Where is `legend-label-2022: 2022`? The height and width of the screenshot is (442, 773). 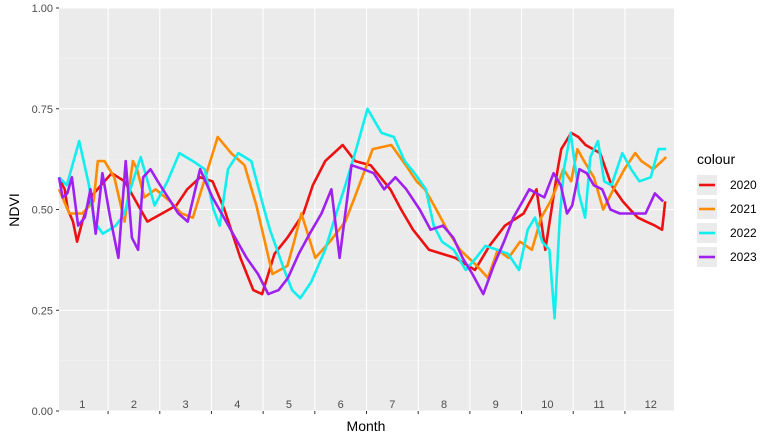 legend-label-2022: 2022 is located at coordinates (743, 233).